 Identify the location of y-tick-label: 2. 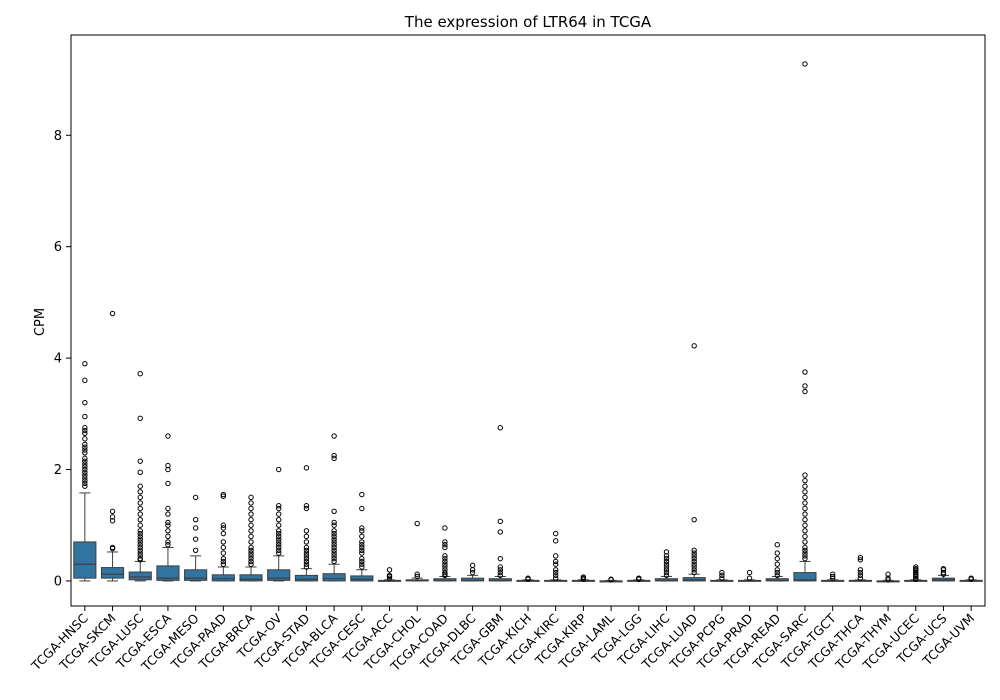
(58, 470).